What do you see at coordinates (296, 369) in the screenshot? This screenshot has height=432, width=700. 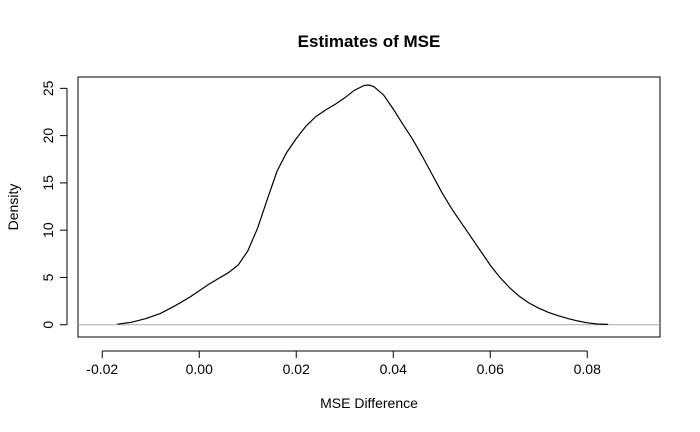 I see `x-tick-label: 0.02` at bounding box center [296, 369].